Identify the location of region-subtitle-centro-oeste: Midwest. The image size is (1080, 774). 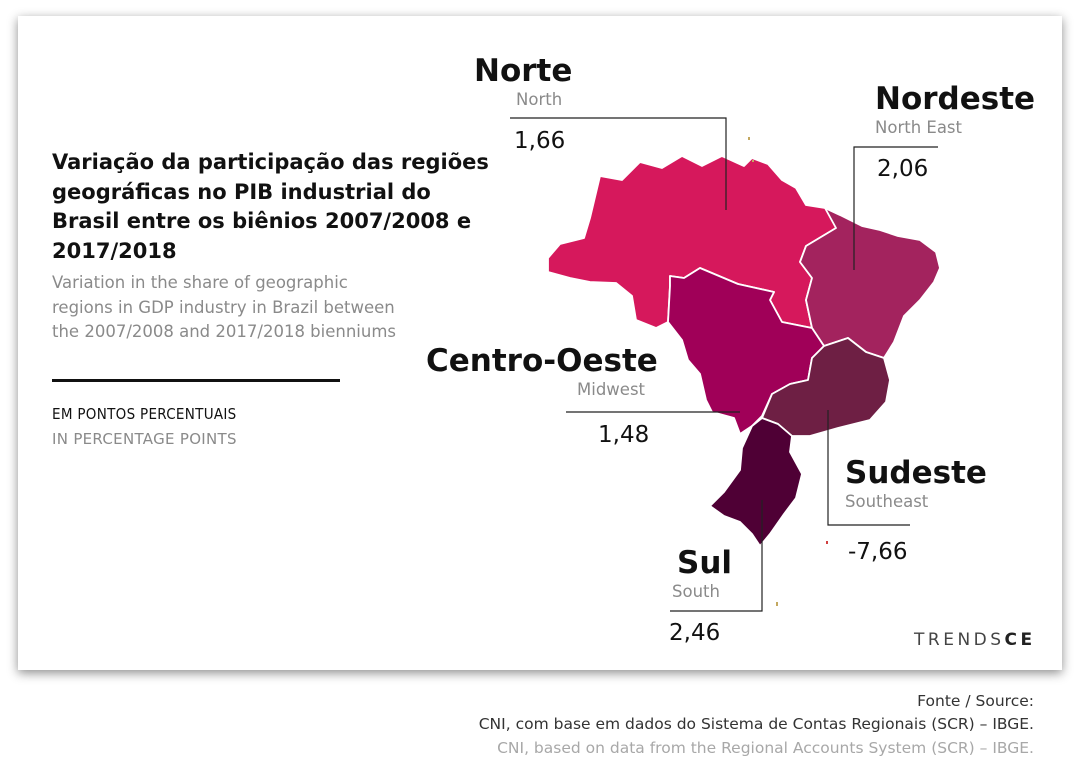
(611, 389).